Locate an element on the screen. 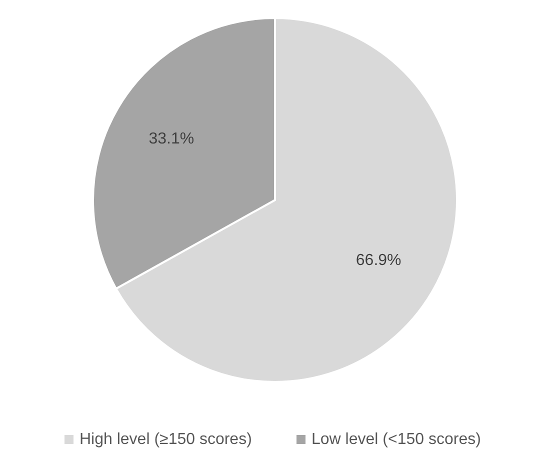 This screenshot has height=458, width=553. data-label: 33.1% is located at coordinates (171, 139).